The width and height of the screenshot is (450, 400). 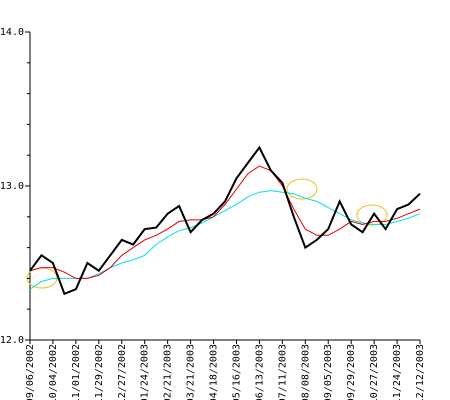 I want to click on x-tick-label: 12/27/2002, so click(x=122, y=372).